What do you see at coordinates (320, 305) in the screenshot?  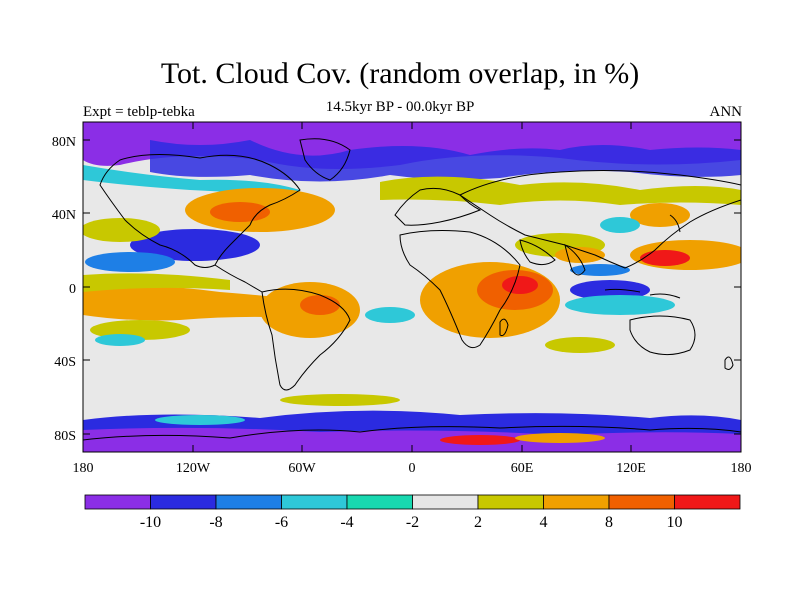 I see `anomaly-amazon-core` at bounding box center [320, 305].